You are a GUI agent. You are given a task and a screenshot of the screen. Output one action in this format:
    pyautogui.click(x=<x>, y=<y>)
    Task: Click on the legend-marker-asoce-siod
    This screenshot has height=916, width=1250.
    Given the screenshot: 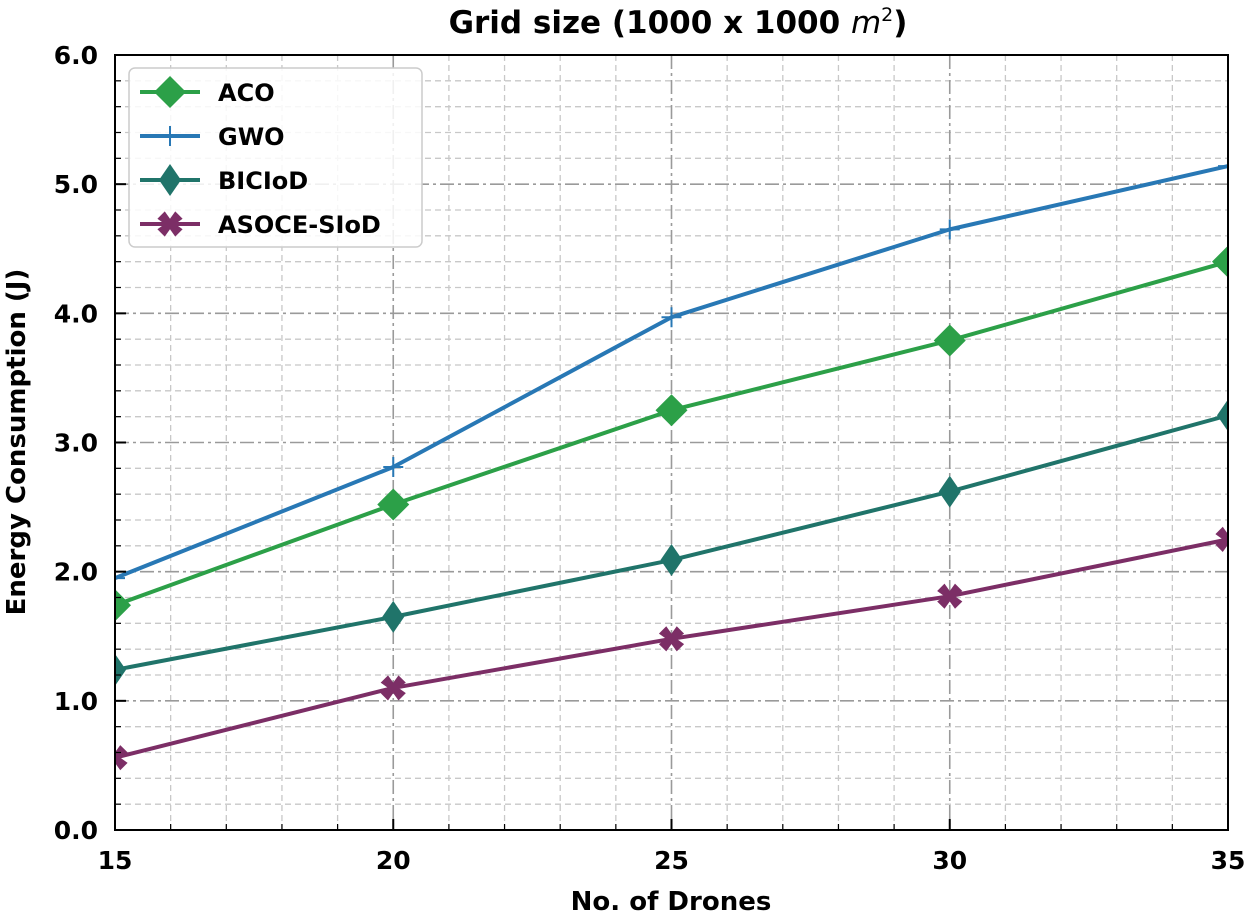 What is the action you would take?
    pyautogui.click(x=170, y=224)
    